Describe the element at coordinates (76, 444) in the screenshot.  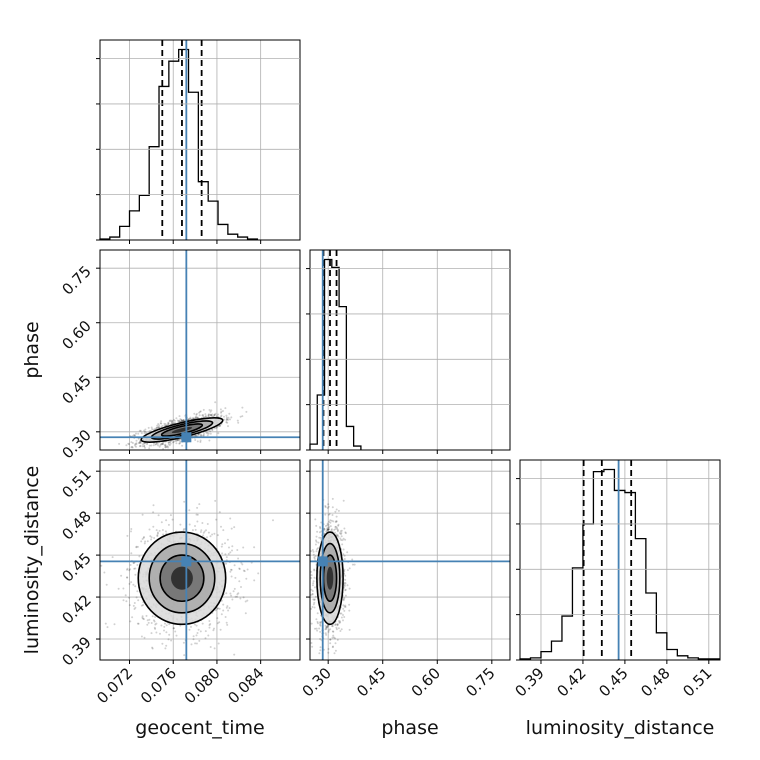
I see `y-tick-label-phase-0: 0.30` at that location.